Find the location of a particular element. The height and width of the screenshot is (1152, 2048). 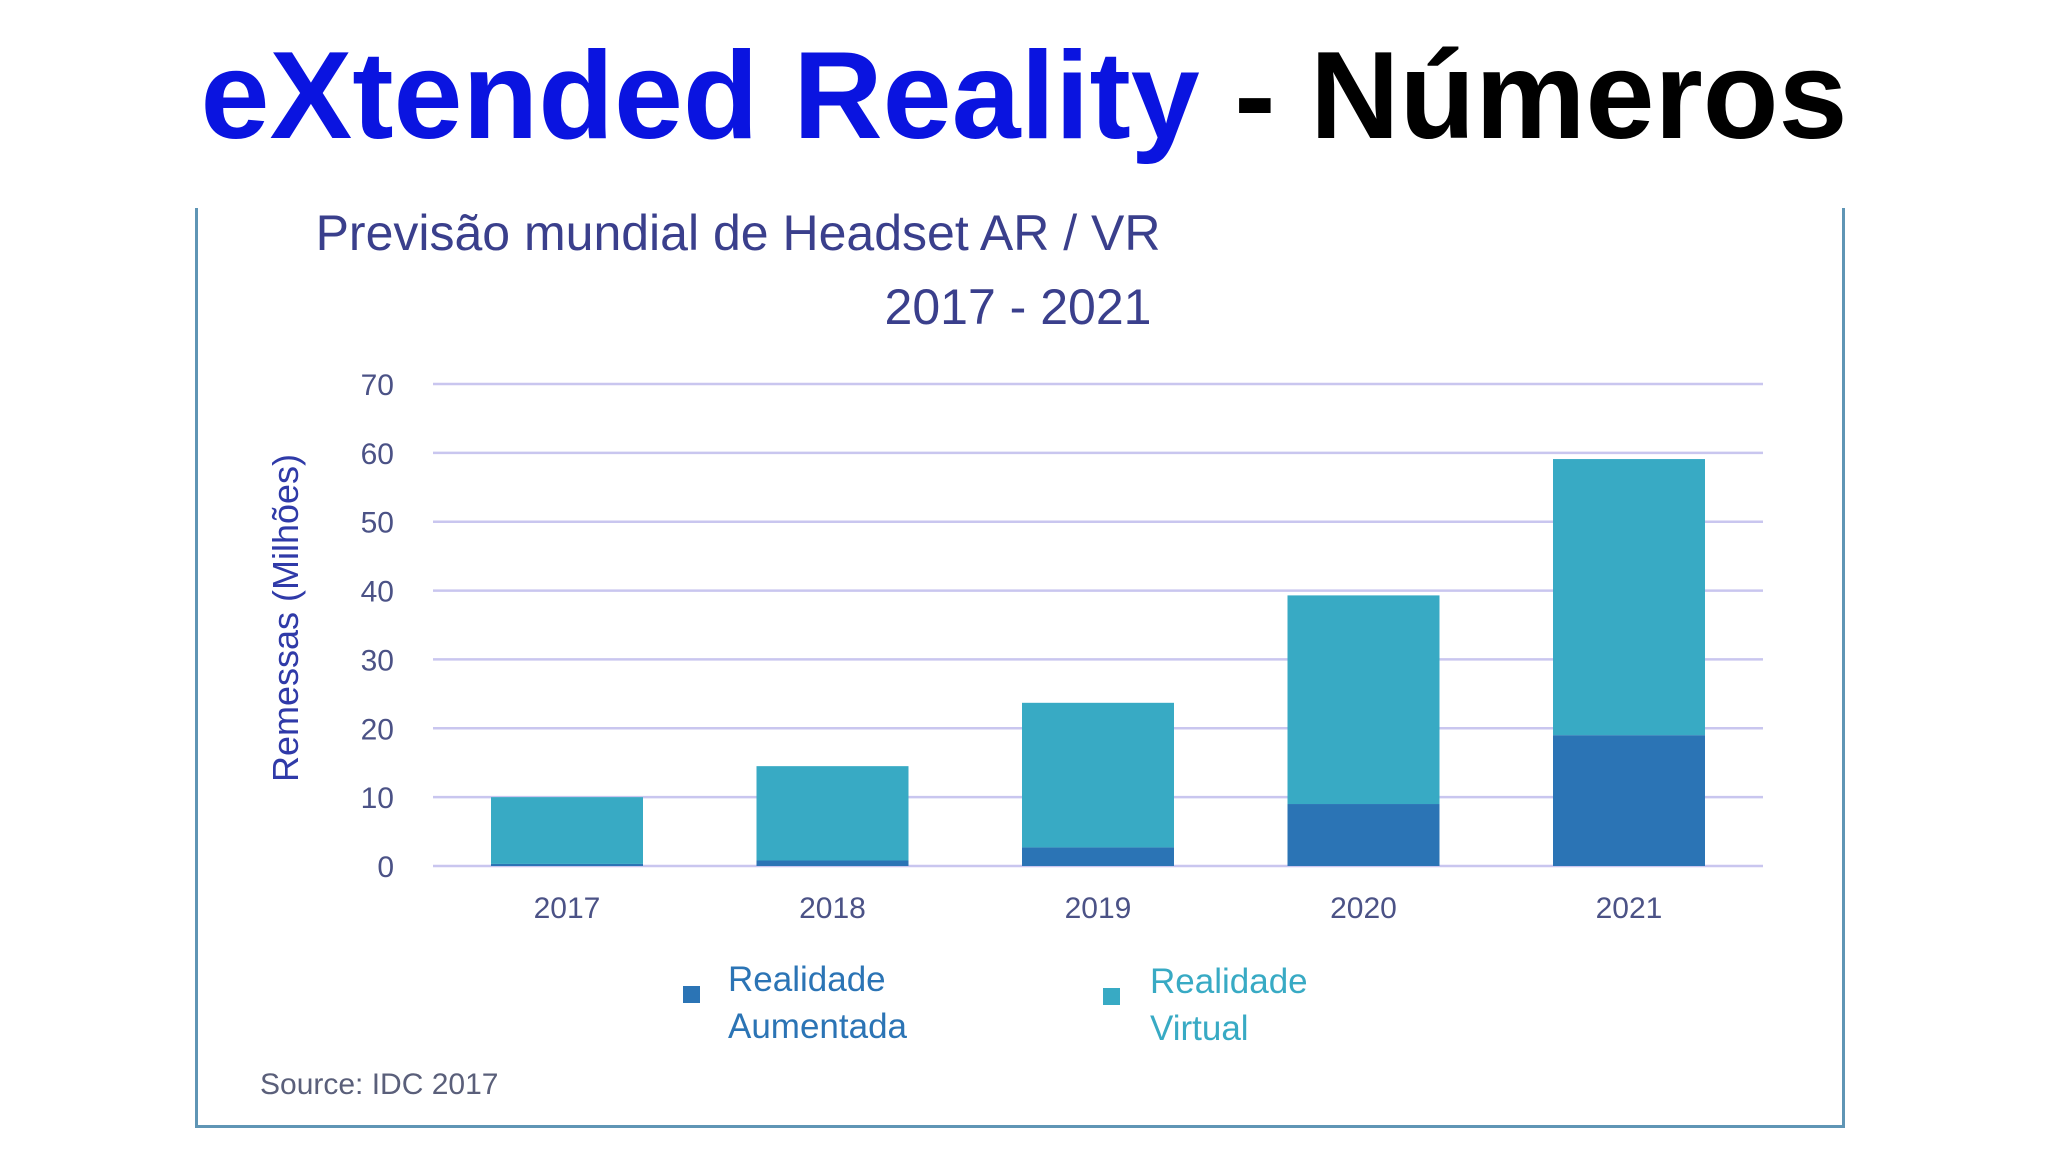

slide-title: eXtended Reality - Números is located at coordinates (1024, 96).